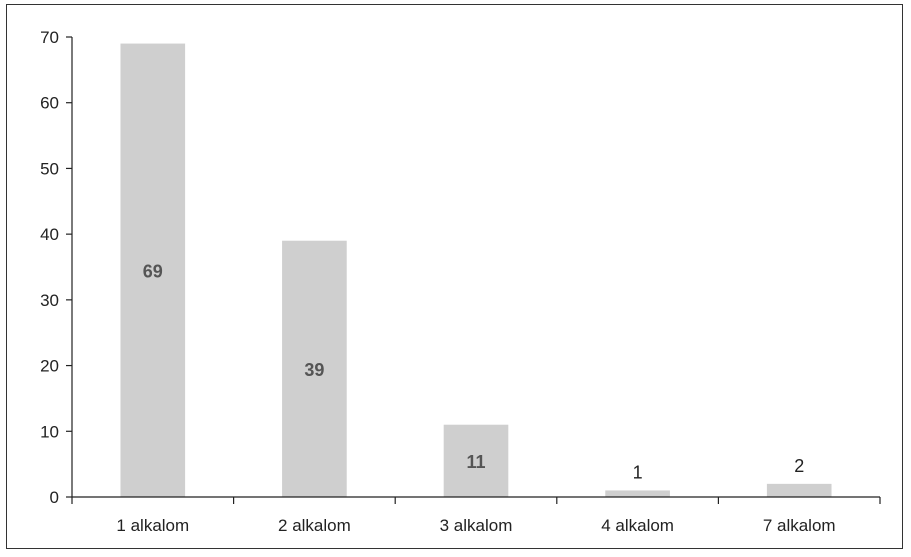  What do you see at coordinates (49, 103) in the screenshot?
I see `y-tick-label-60: 60` at bounding box center [49, 103].